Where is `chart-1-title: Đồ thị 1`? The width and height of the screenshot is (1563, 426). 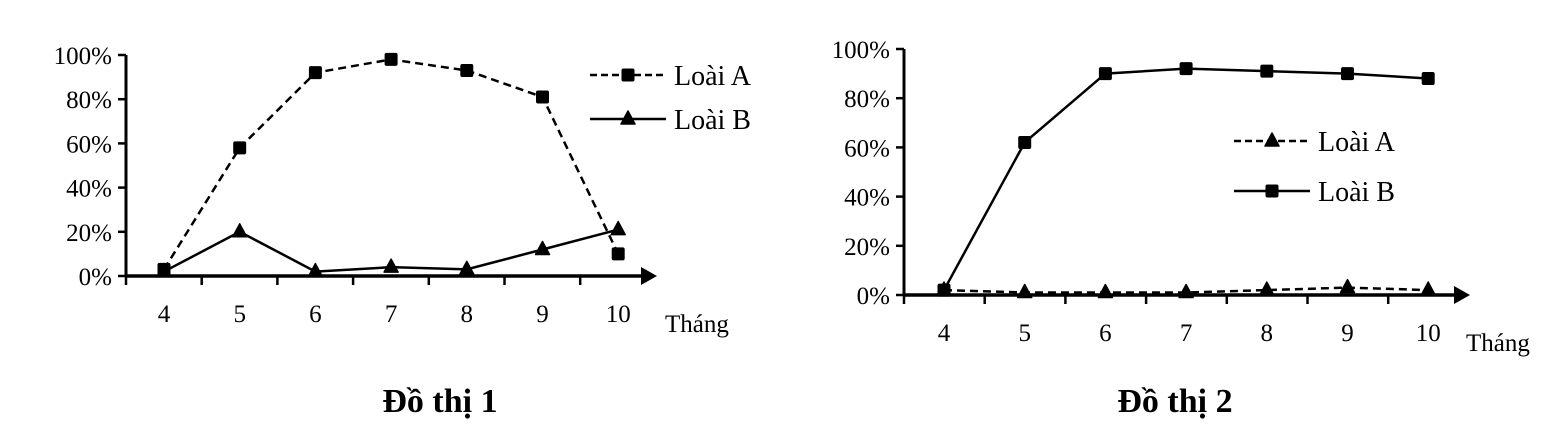
chart-1-title: Đồ thị 1 is located at coordinates (440, 401).